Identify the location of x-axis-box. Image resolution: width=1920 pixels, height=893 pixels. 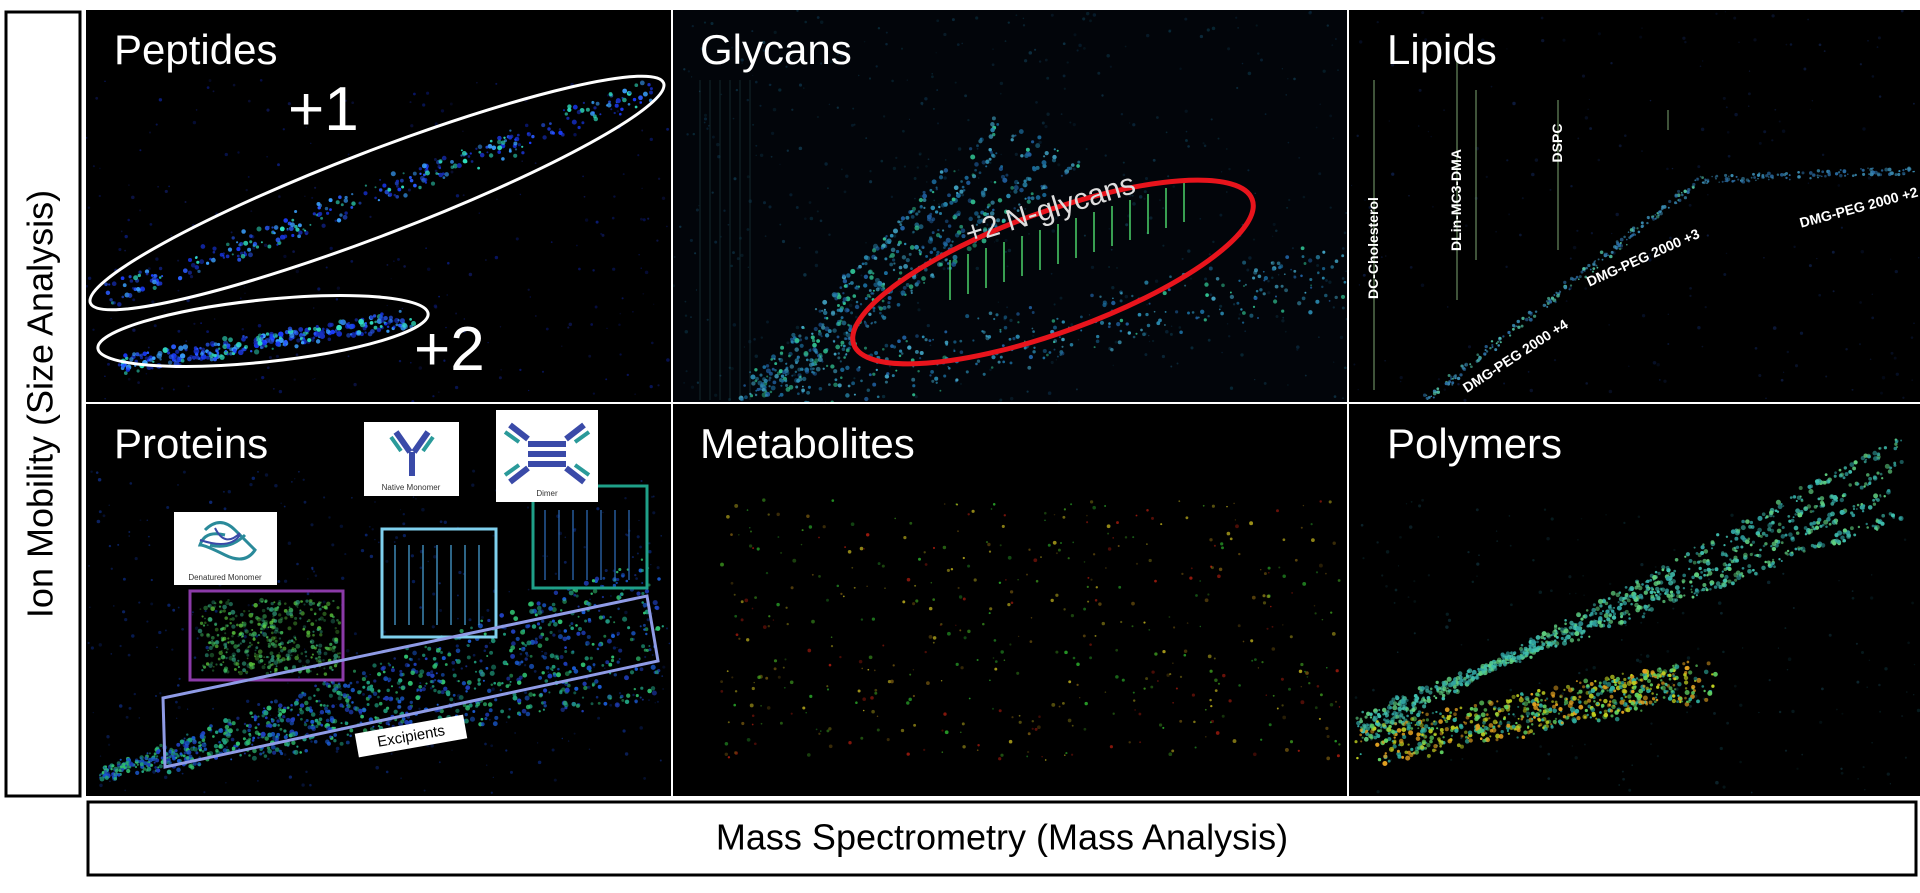
(1002, 838).